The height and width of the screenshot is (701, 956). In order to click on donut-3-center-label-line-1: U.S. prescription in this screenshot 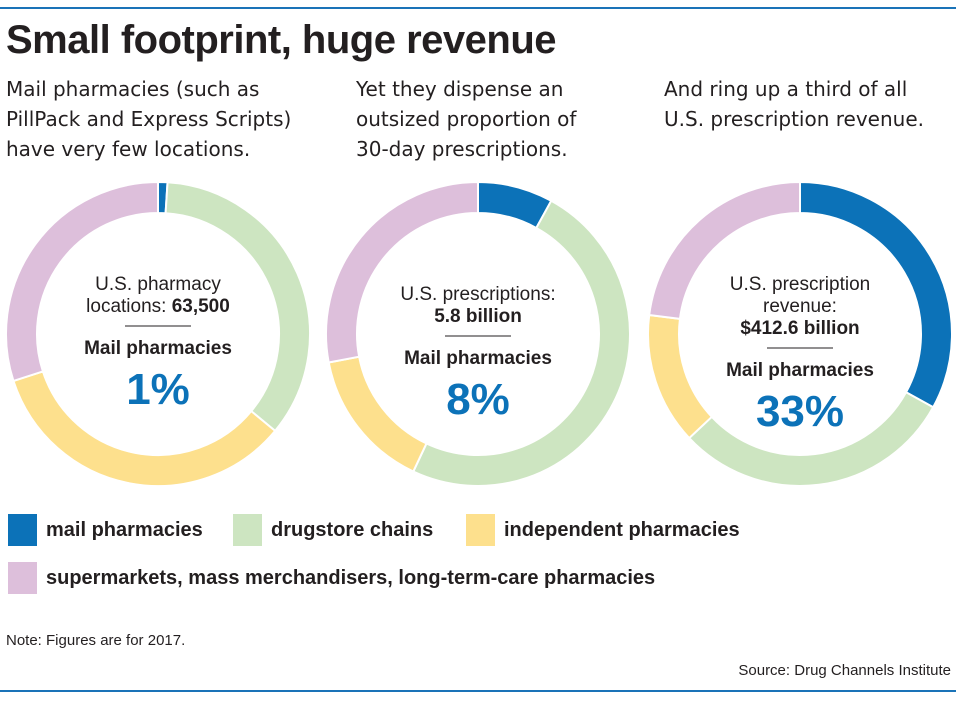, I will do `click(800, 284)`.